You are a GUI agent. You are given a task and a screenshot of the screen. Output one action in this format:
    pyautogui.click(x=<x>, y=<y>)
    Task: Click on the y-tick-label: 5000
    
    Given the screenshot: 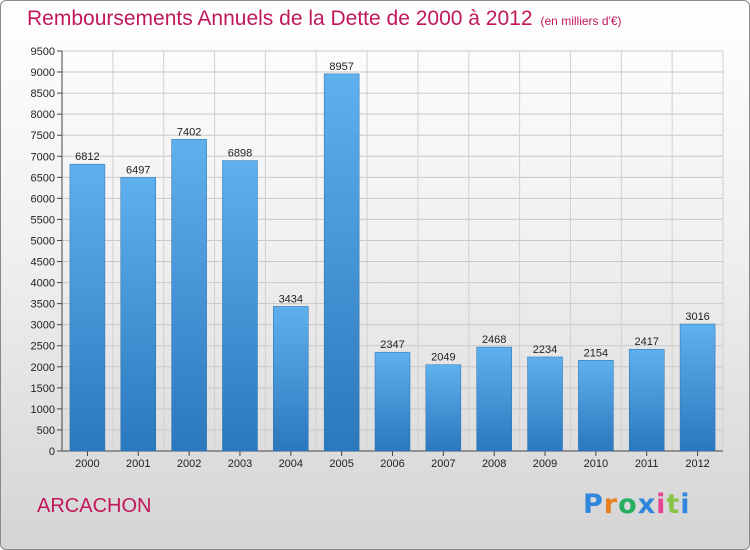 What is the action you would take?
    pyautogui.click(x=43, y=241)
    